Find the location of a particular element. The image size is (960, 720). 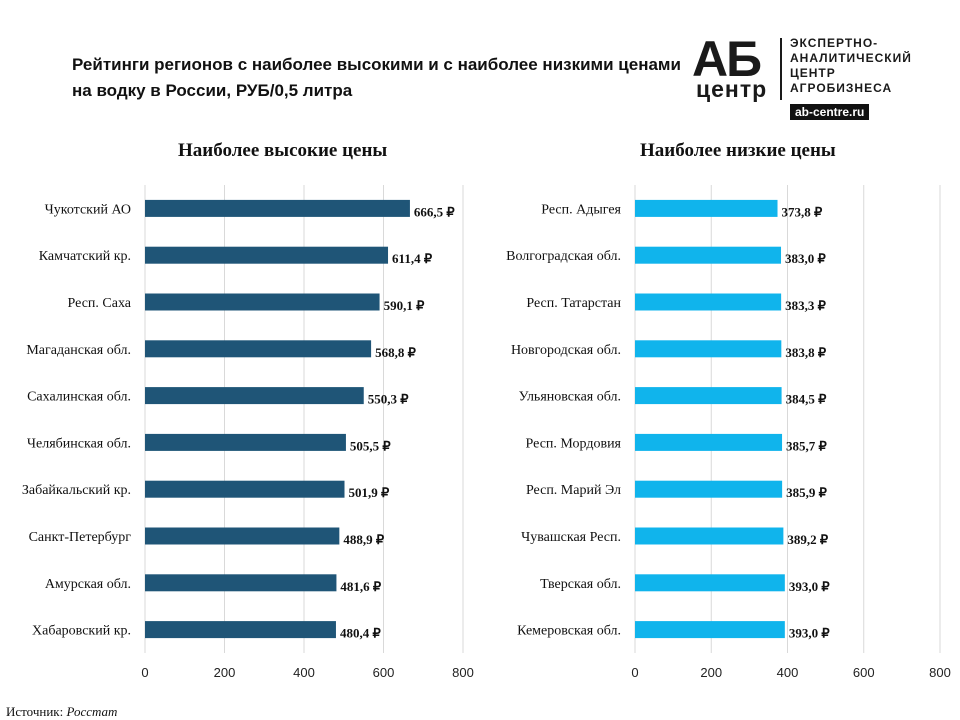

logo-caption-line: ЦЕНТР is located at coordinates (813, 73).